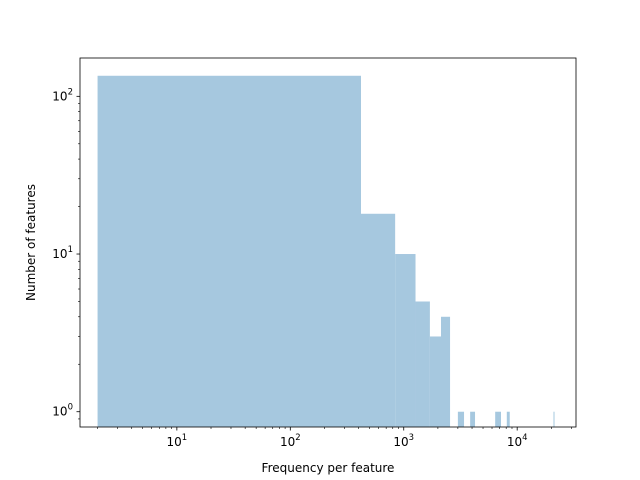  I want to click on x-tick-label: 10⁴, so click(517, 441).